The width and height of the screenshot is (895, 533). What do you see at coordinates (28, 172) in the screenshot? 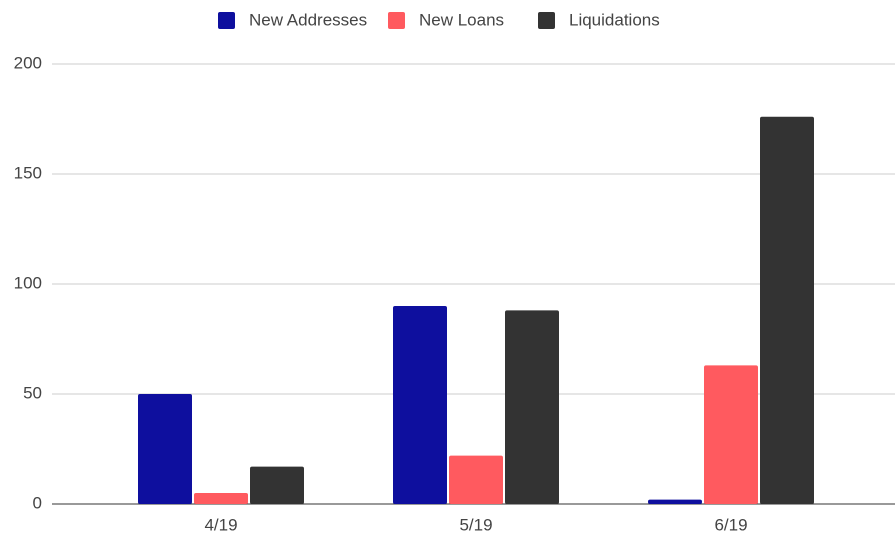
I see `y-tick-label: 150` at bounding box center [28, 172].